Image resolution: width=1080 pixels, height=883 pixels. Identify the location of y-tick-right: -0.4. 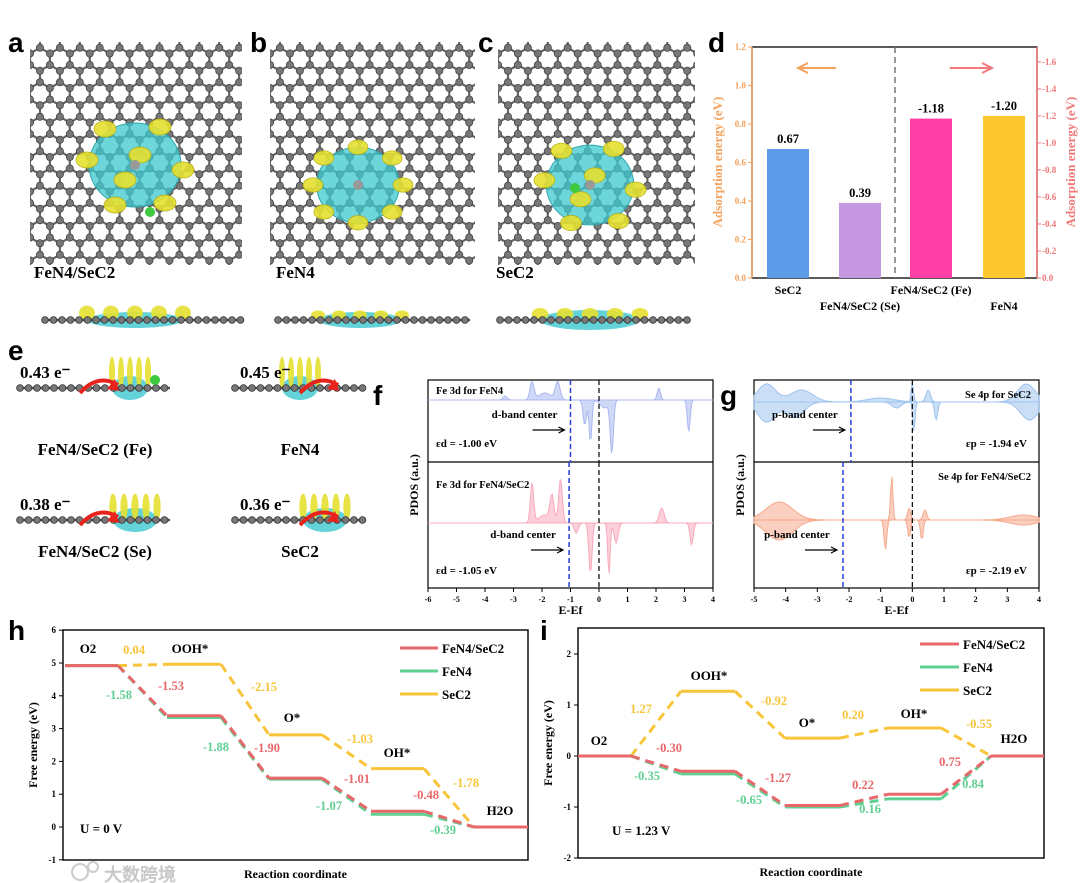
(1049, 224).